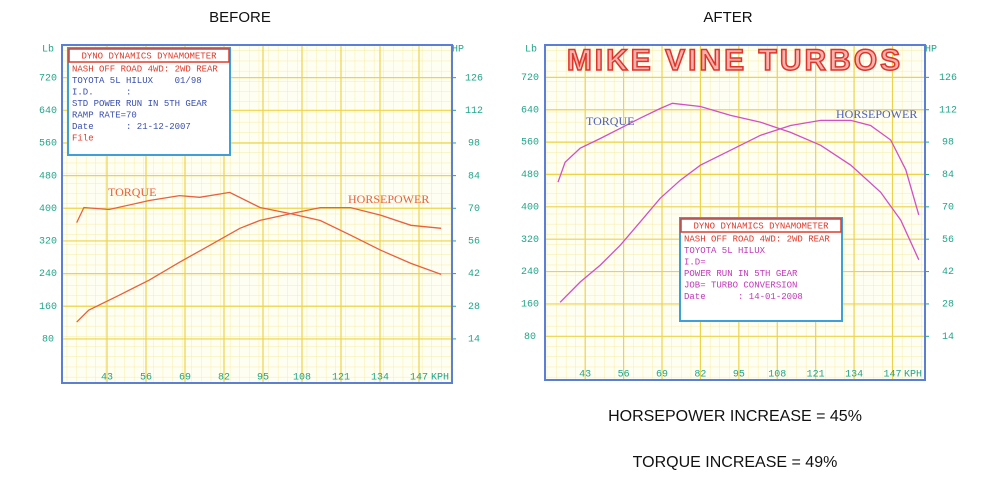  I want to click on info-line: POWER RUN IN 5TH GEAR, so click(741, 274).